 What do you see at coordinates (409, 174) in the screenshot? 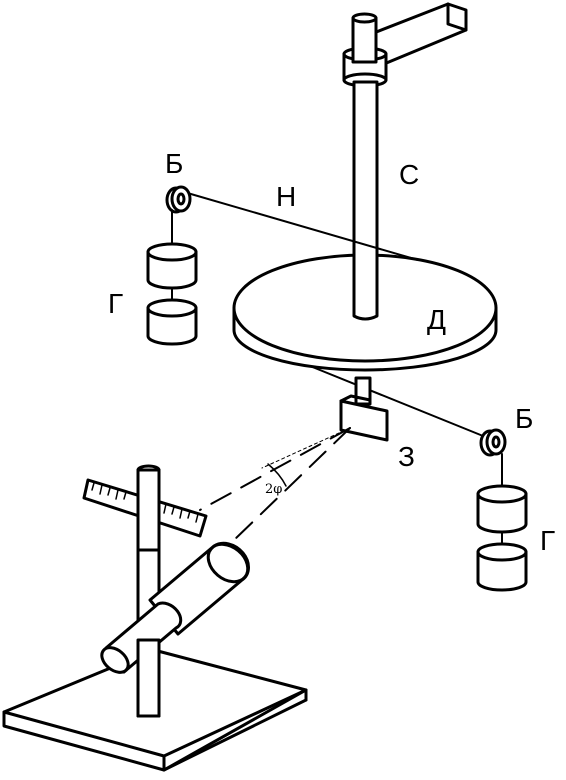
I see `label-c: С` at bounding box center [409, 174].